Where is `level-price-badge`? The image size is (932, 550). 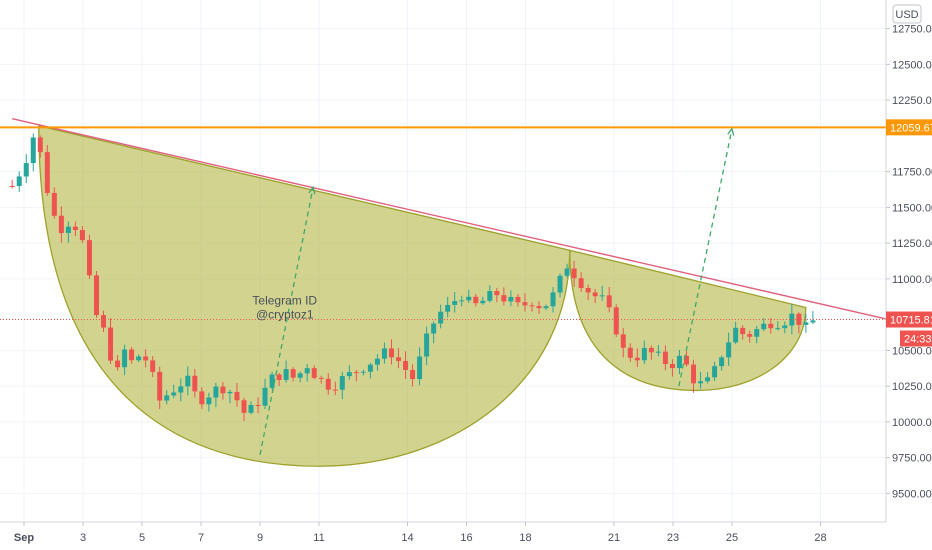 level-price-badge is located at coordinates (909, 127).